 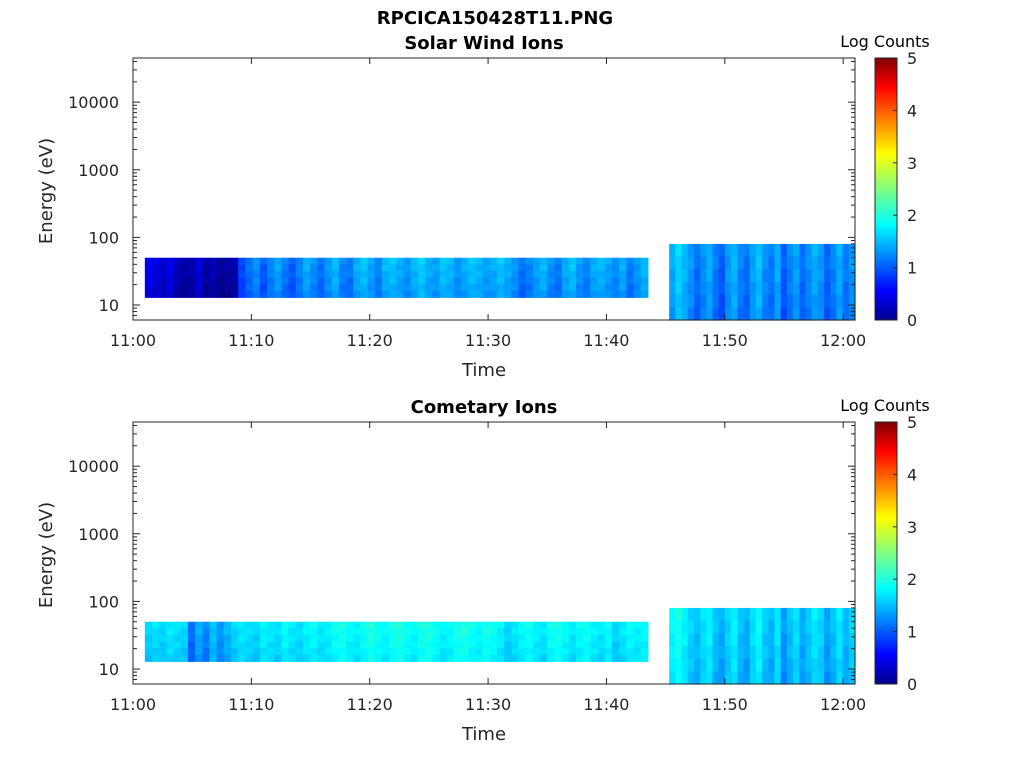 I want to click on colorbar-tick-label: 3, so click(x=912, y=163).